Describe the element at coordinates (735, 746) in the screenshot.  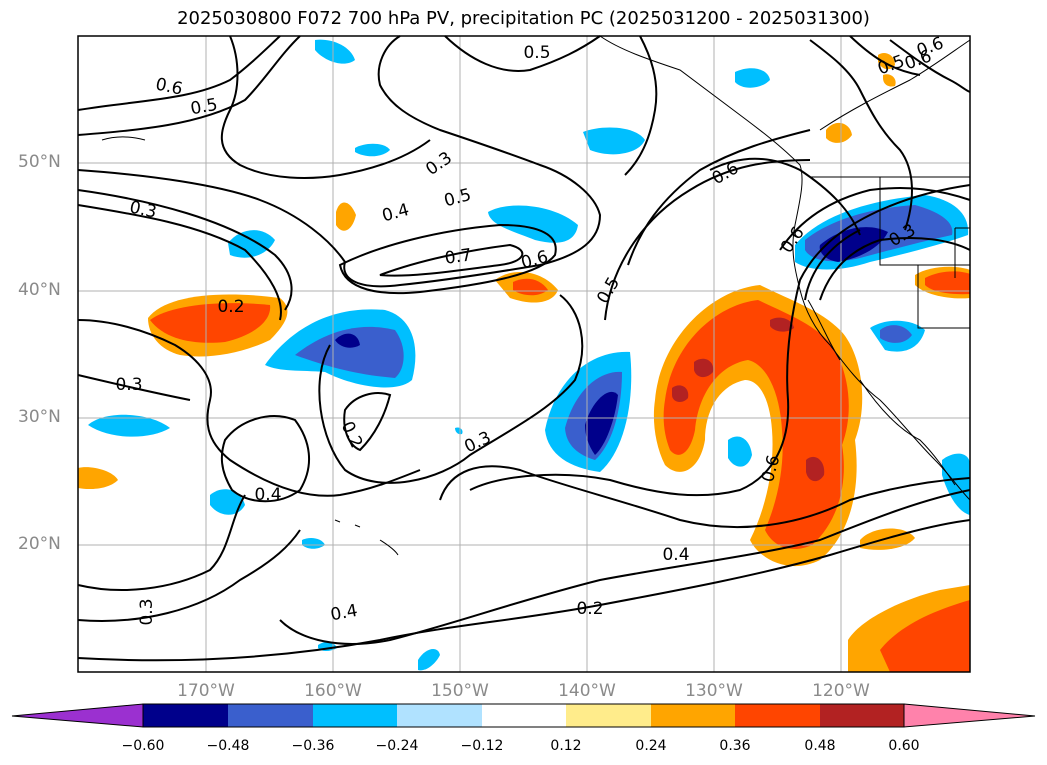
I see `colorbar-tick: 0.36` at that location.